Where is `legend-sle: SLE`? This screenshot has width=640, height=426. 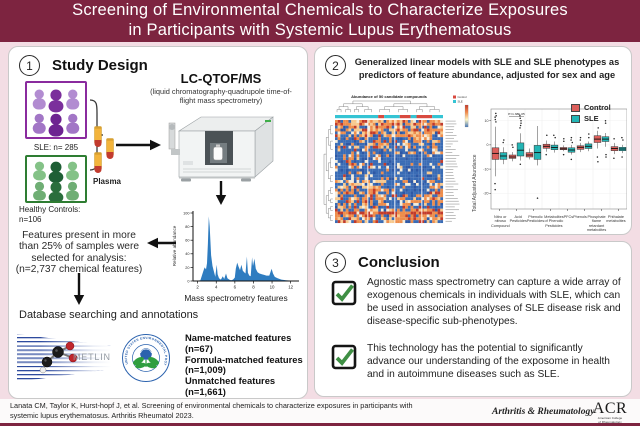 legend-sle: SLE is located at coordinates (591, 118).